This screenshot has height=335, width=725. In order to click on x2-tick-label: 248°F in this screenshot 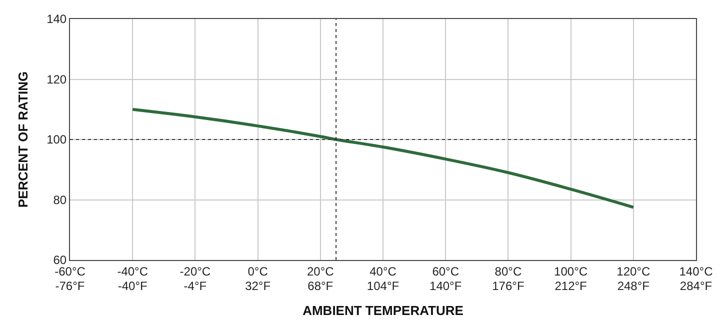, I will do `click(633, 286)`.